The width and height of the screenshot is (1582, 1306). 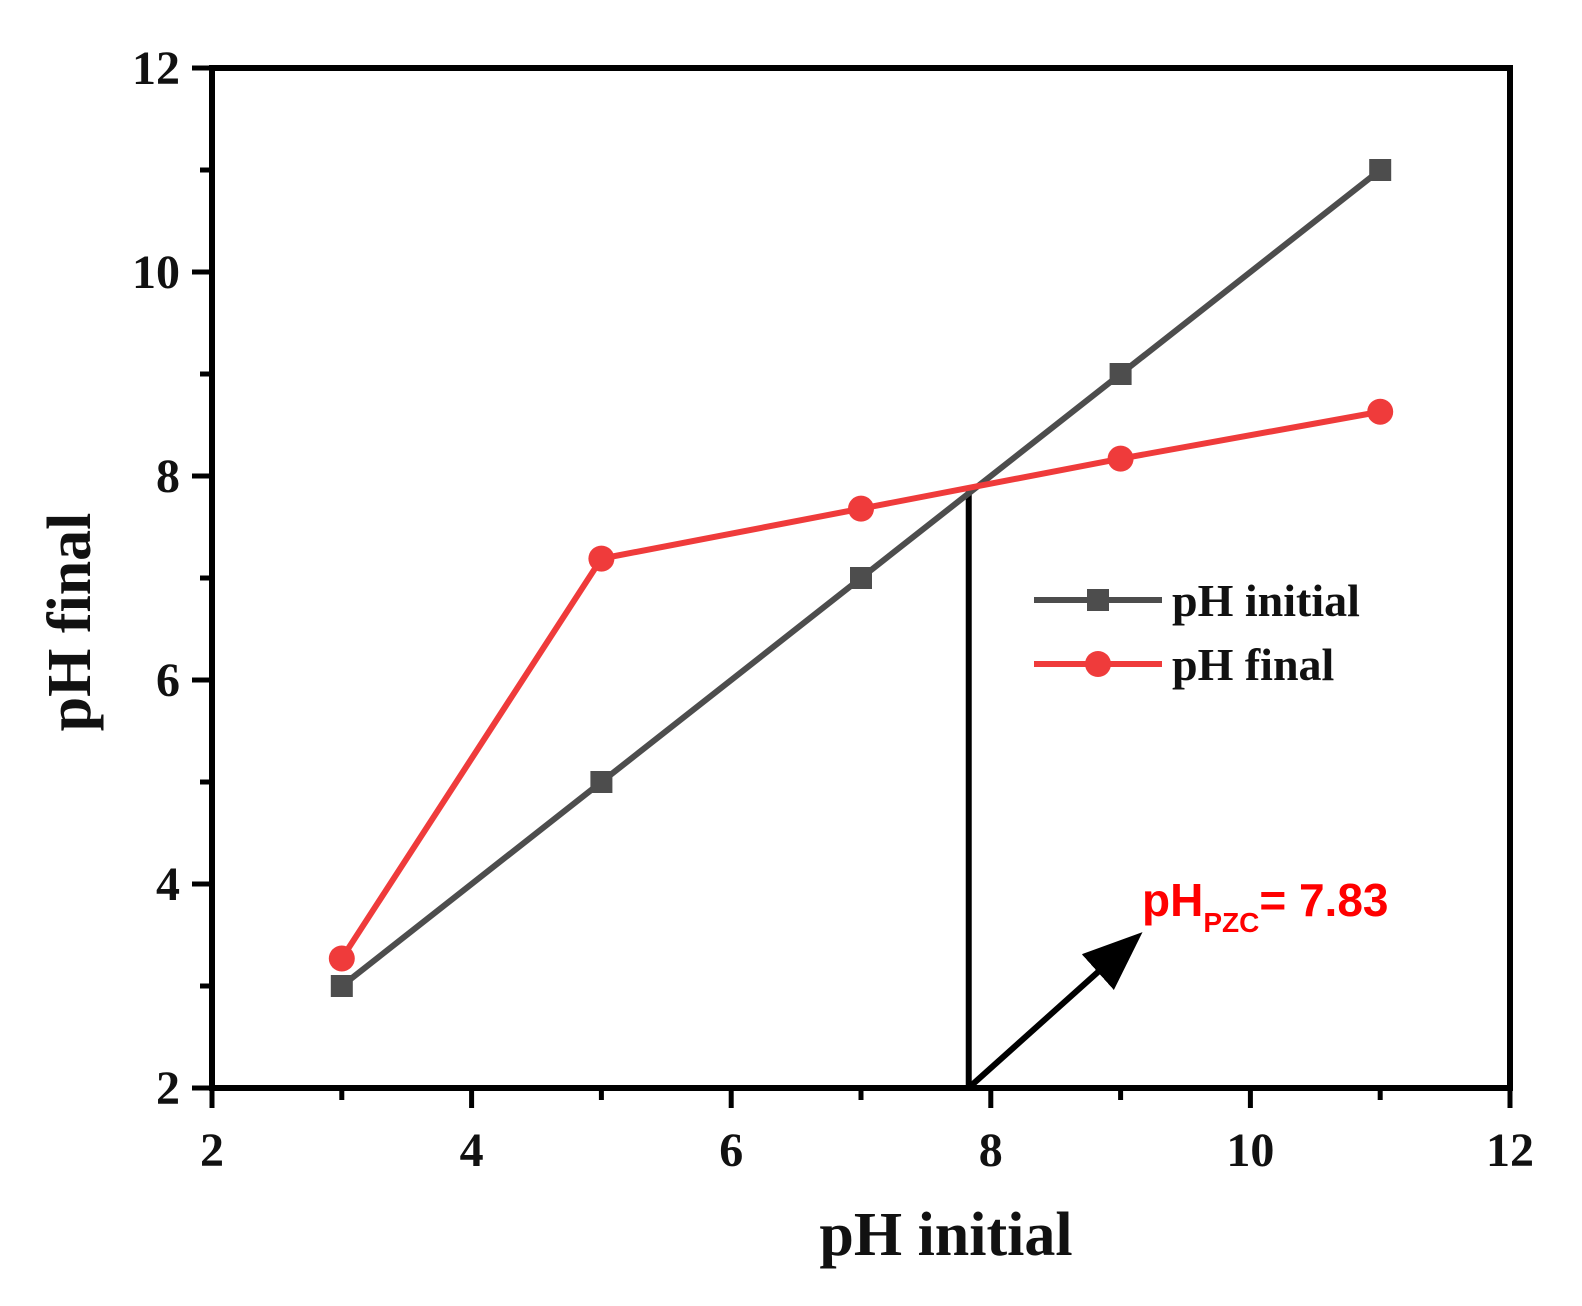 What do you see at coordinates (156, 272) in the screenshot?
I see `y-tick-label: 10` at bounding box center [156, 272].